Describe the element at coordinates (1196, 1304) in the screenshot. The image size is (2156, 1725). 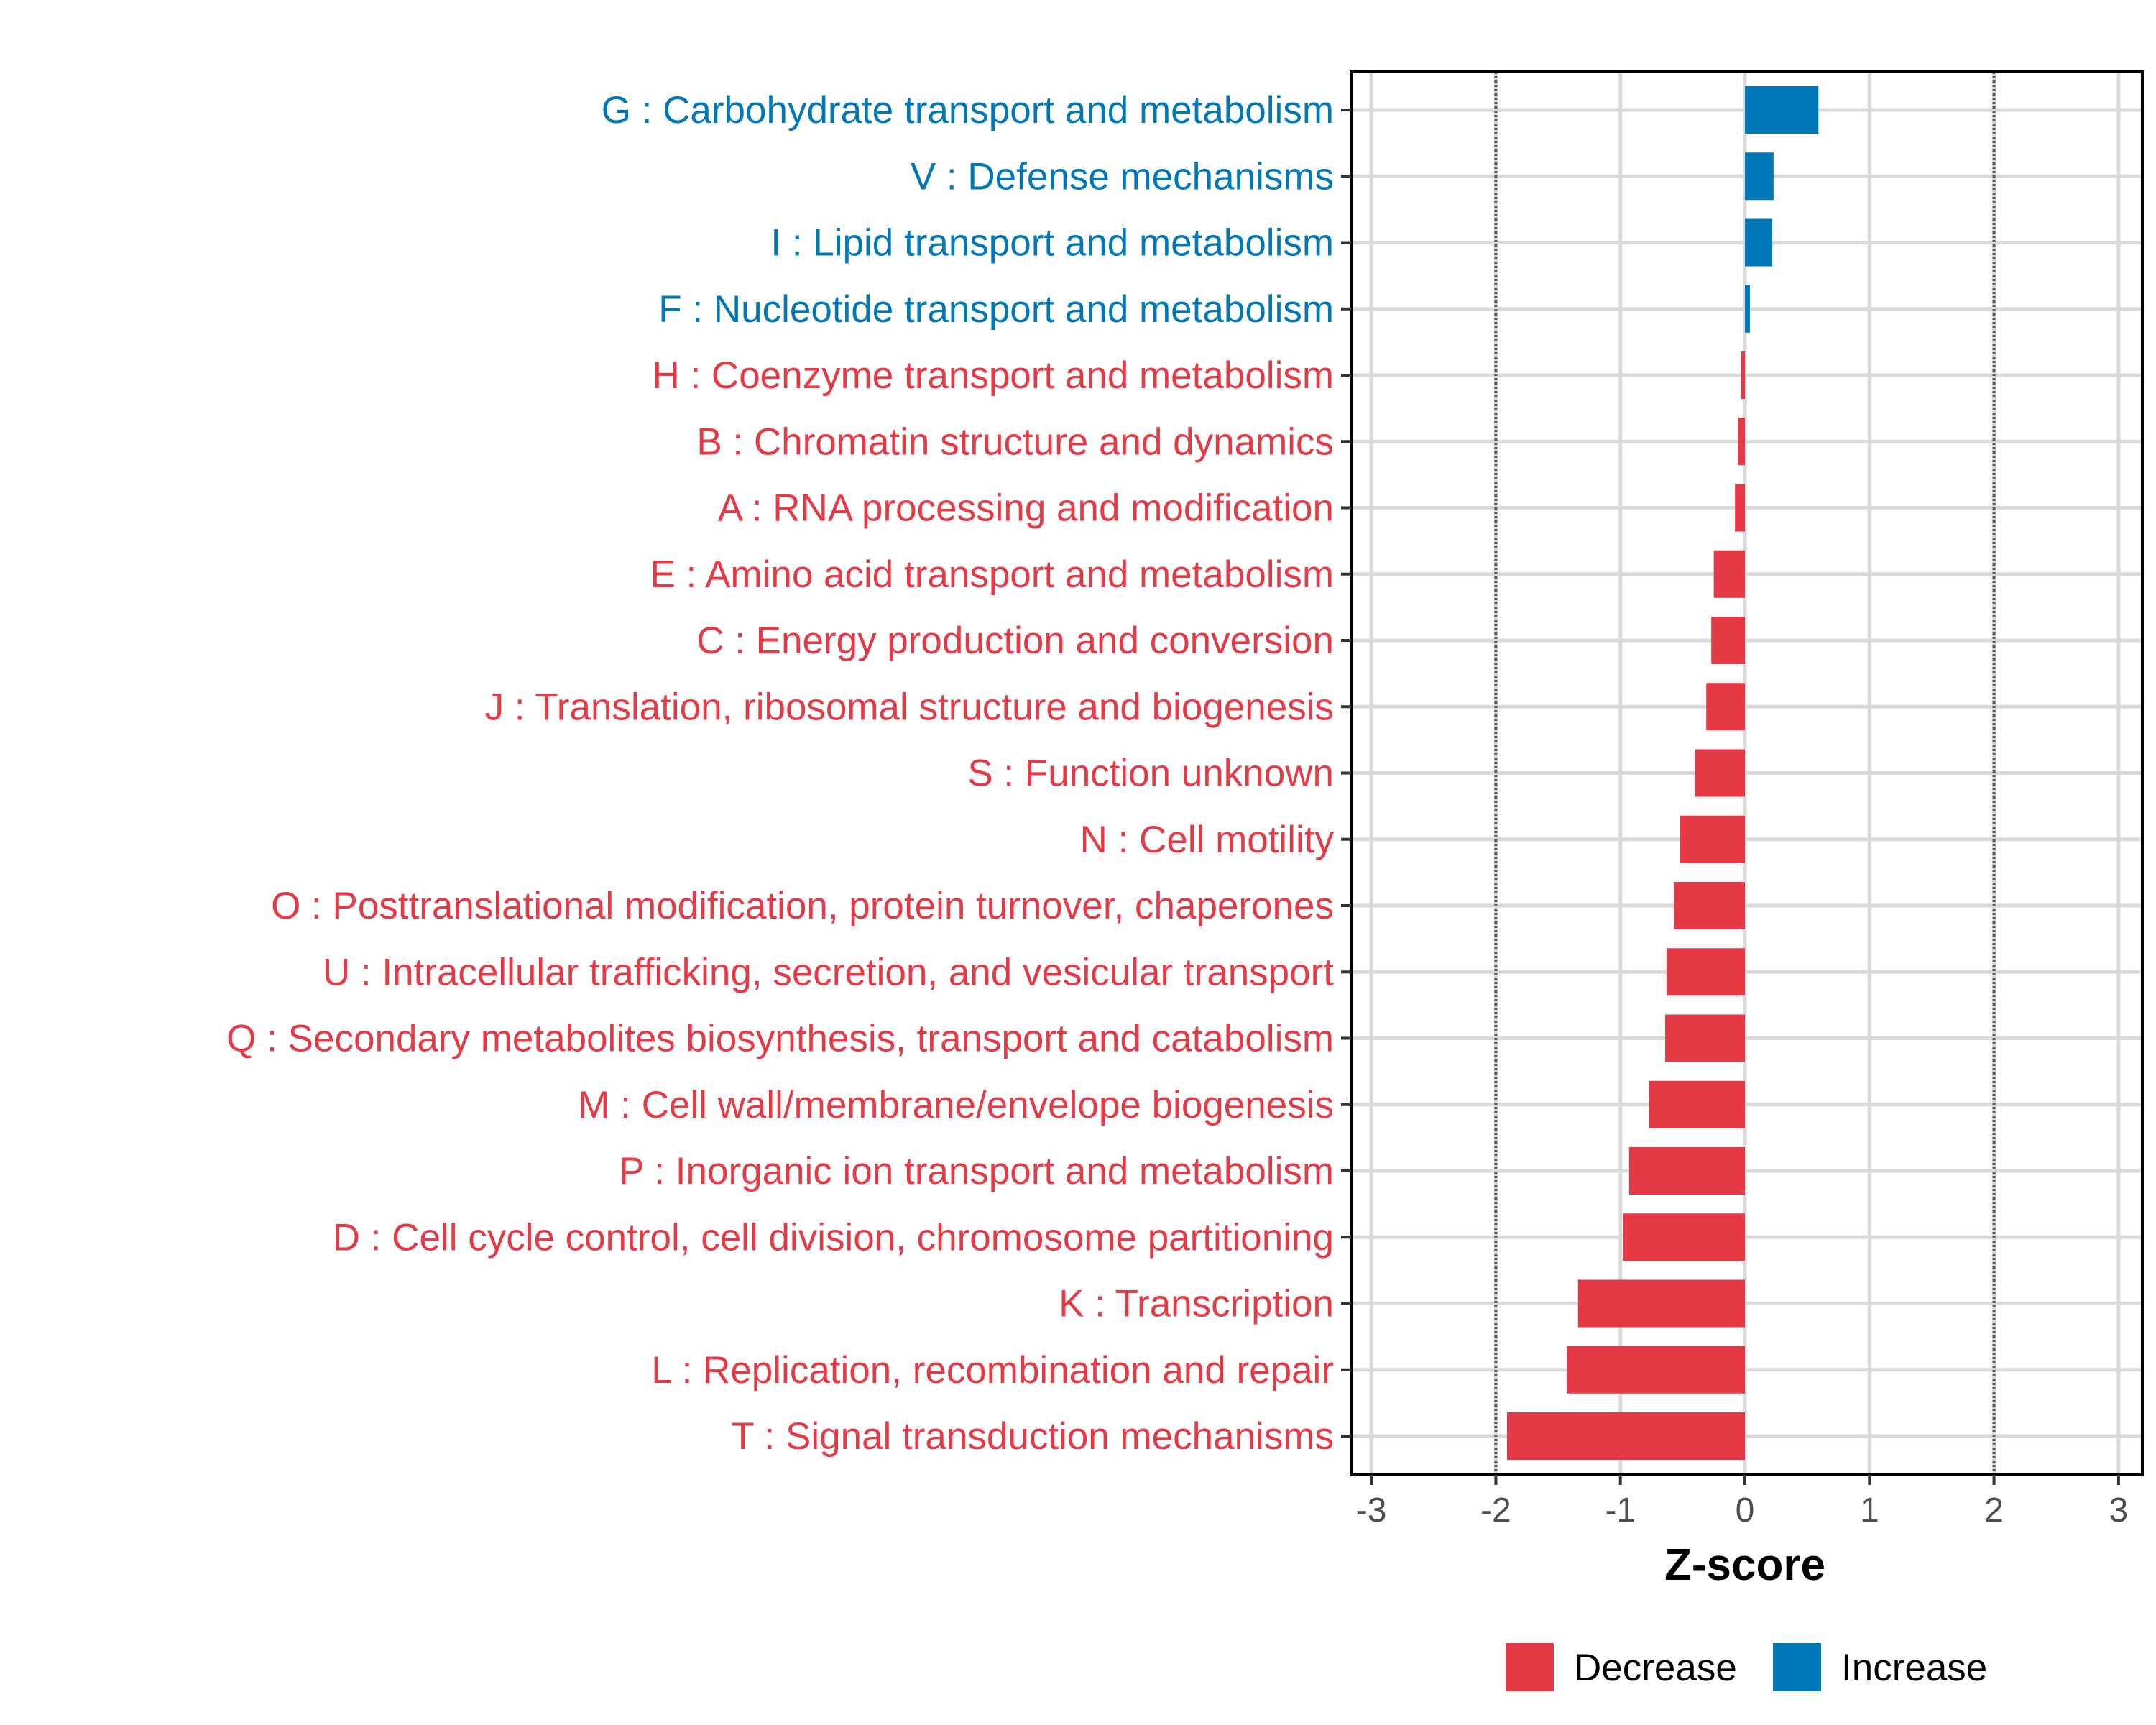
I see `y-tick-label: K : Transcription` at that location.